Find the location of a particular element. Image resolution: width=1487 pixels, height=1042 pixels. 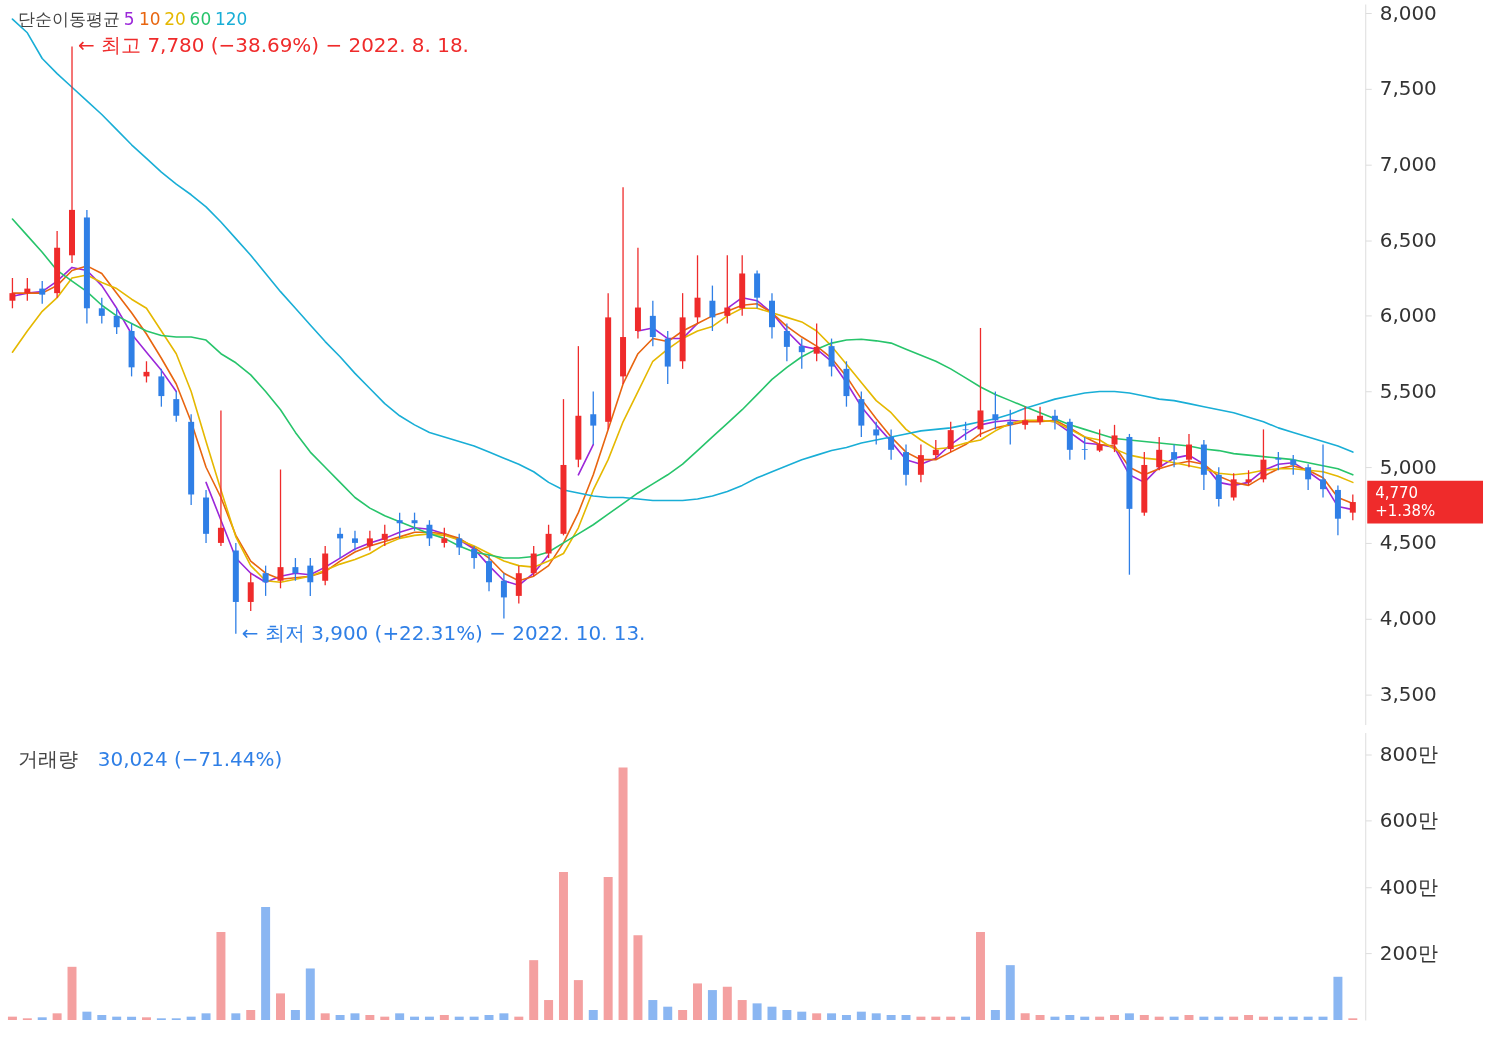

y-tick-label: 8,000 is located at coordinates (1408, 12).